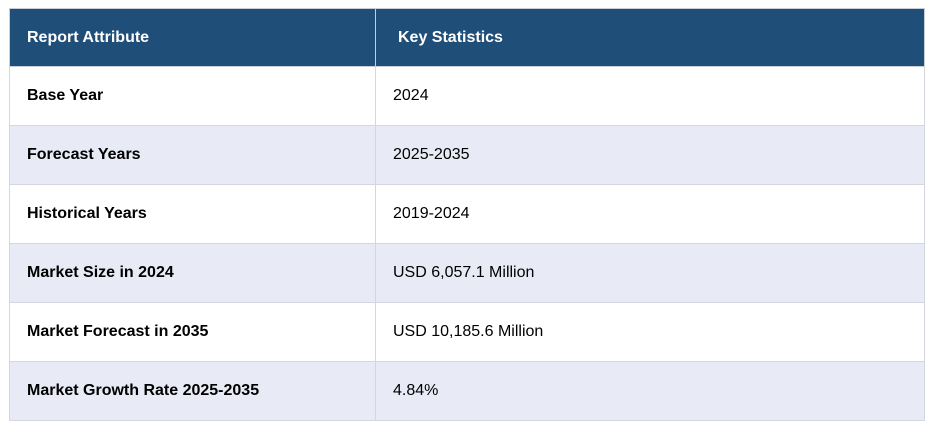 This screenshot has height=427, width=928. I want to click on table-row: Base Year 2024, so click(467, 96).